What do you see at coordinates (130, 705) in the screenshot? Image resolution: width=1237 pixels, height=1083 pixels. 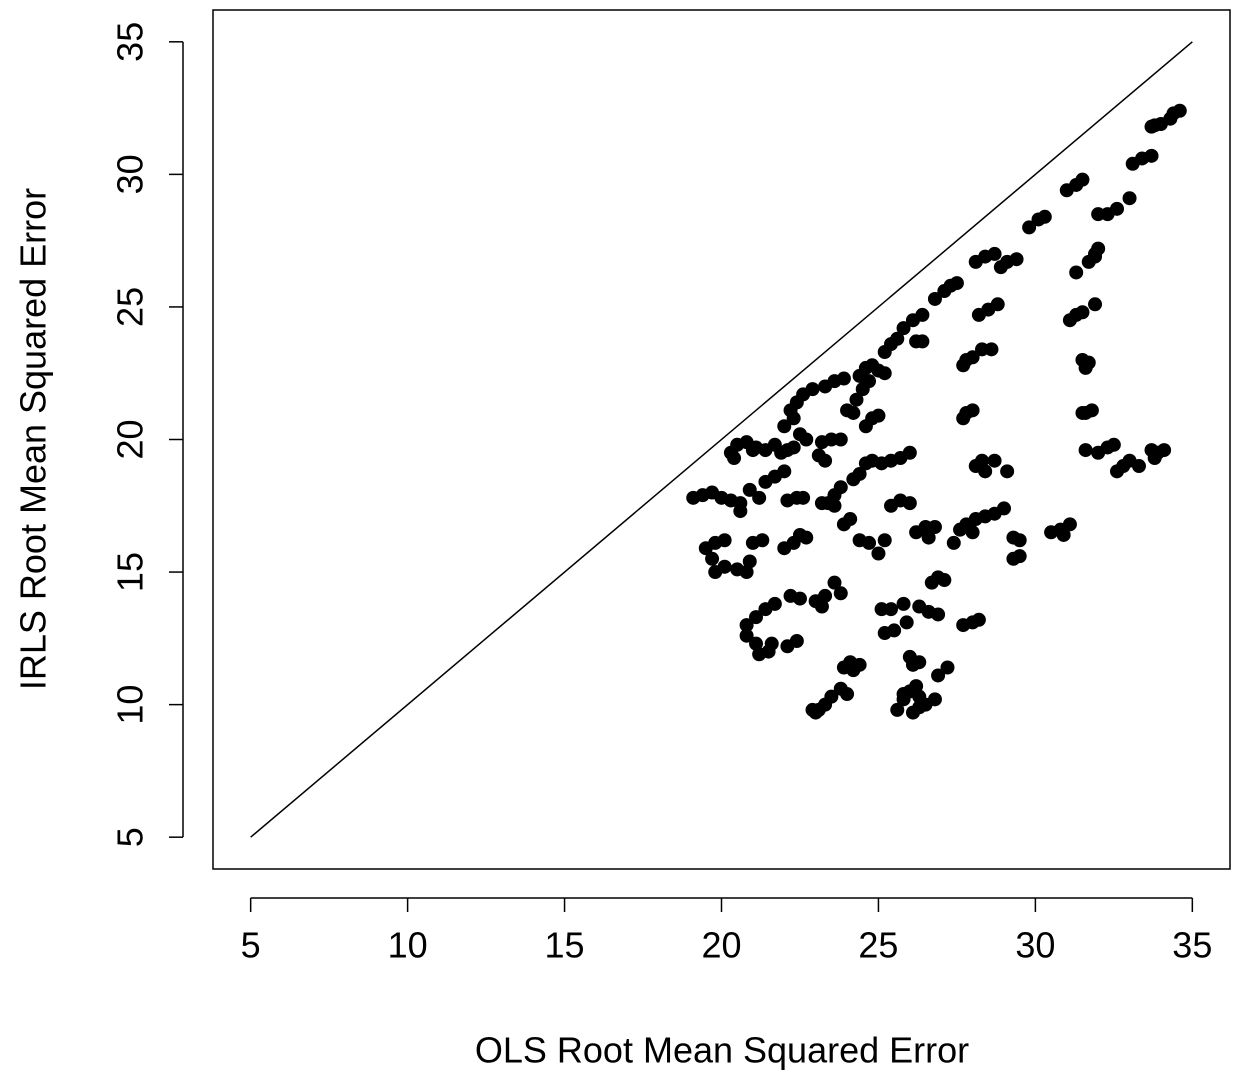 I see `y-tick-label: 10` at bounding box center [130, 705].